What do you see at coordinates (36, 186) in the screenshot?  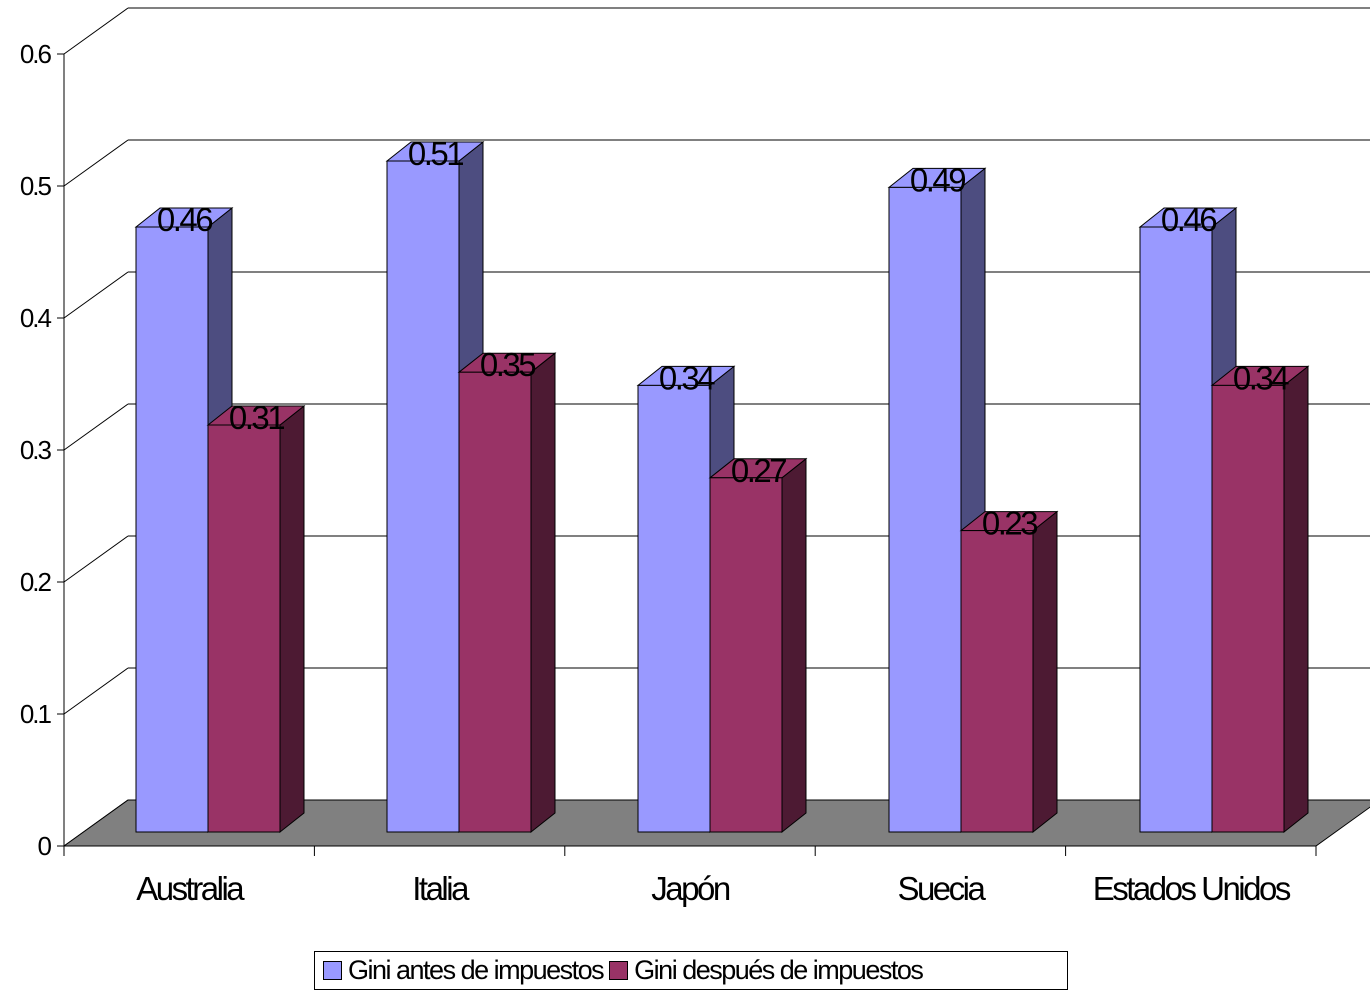 I see `y-tick-label: 0.5` at bounding box center [36, 186].